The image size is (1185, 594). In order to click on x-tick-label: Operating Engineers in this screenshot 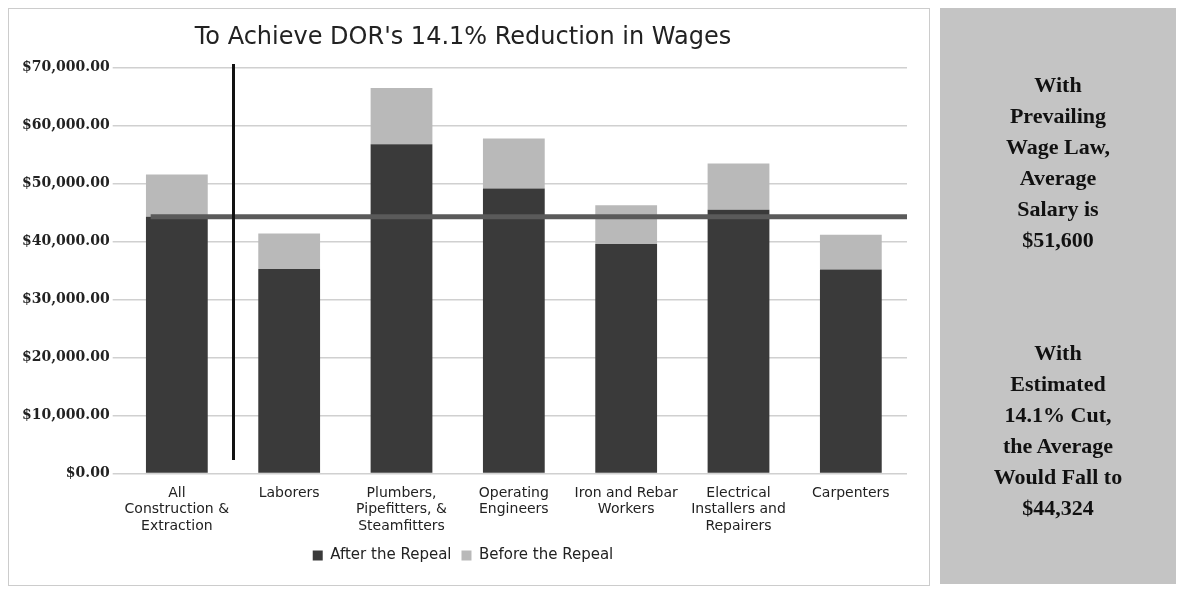, I will do `click(513, 500)`.